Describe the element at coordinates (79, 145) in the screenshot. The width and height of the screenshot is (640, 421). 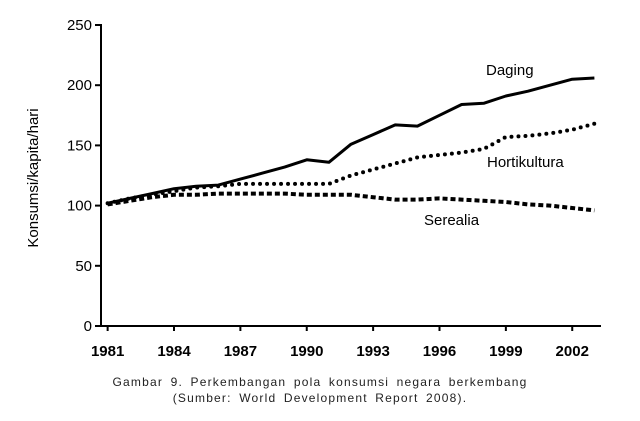
I see `y-tick-label: 150` at that location.